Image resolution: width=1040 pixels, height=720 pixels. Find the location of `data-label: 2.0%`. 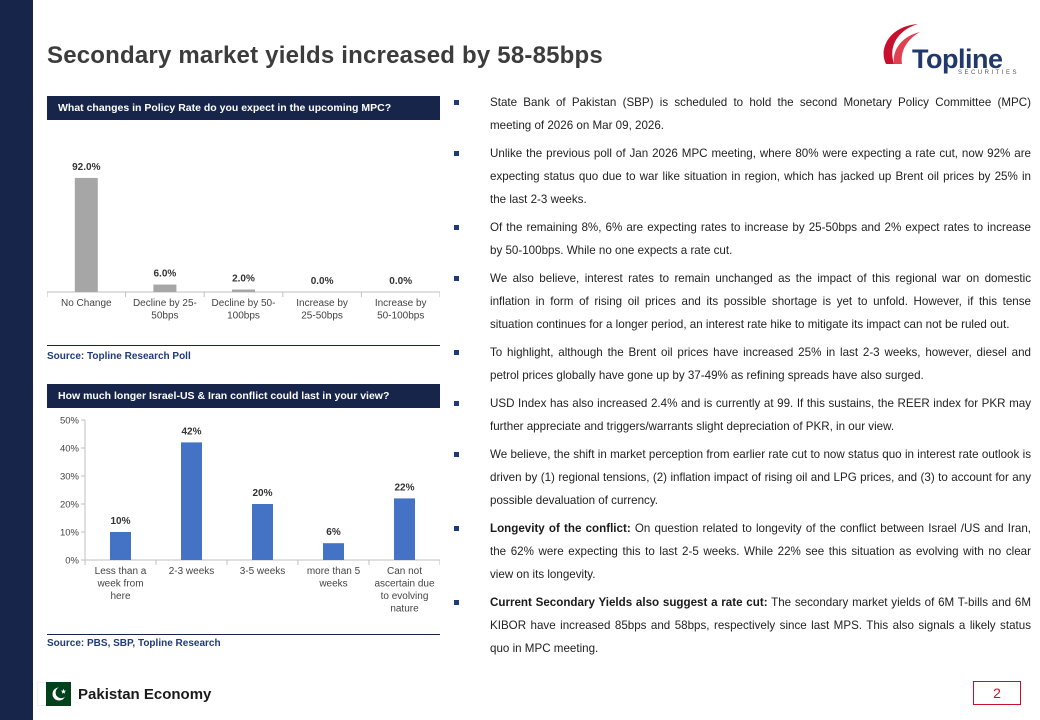

data-label: 2.0% is located at coordinates (243, 279).